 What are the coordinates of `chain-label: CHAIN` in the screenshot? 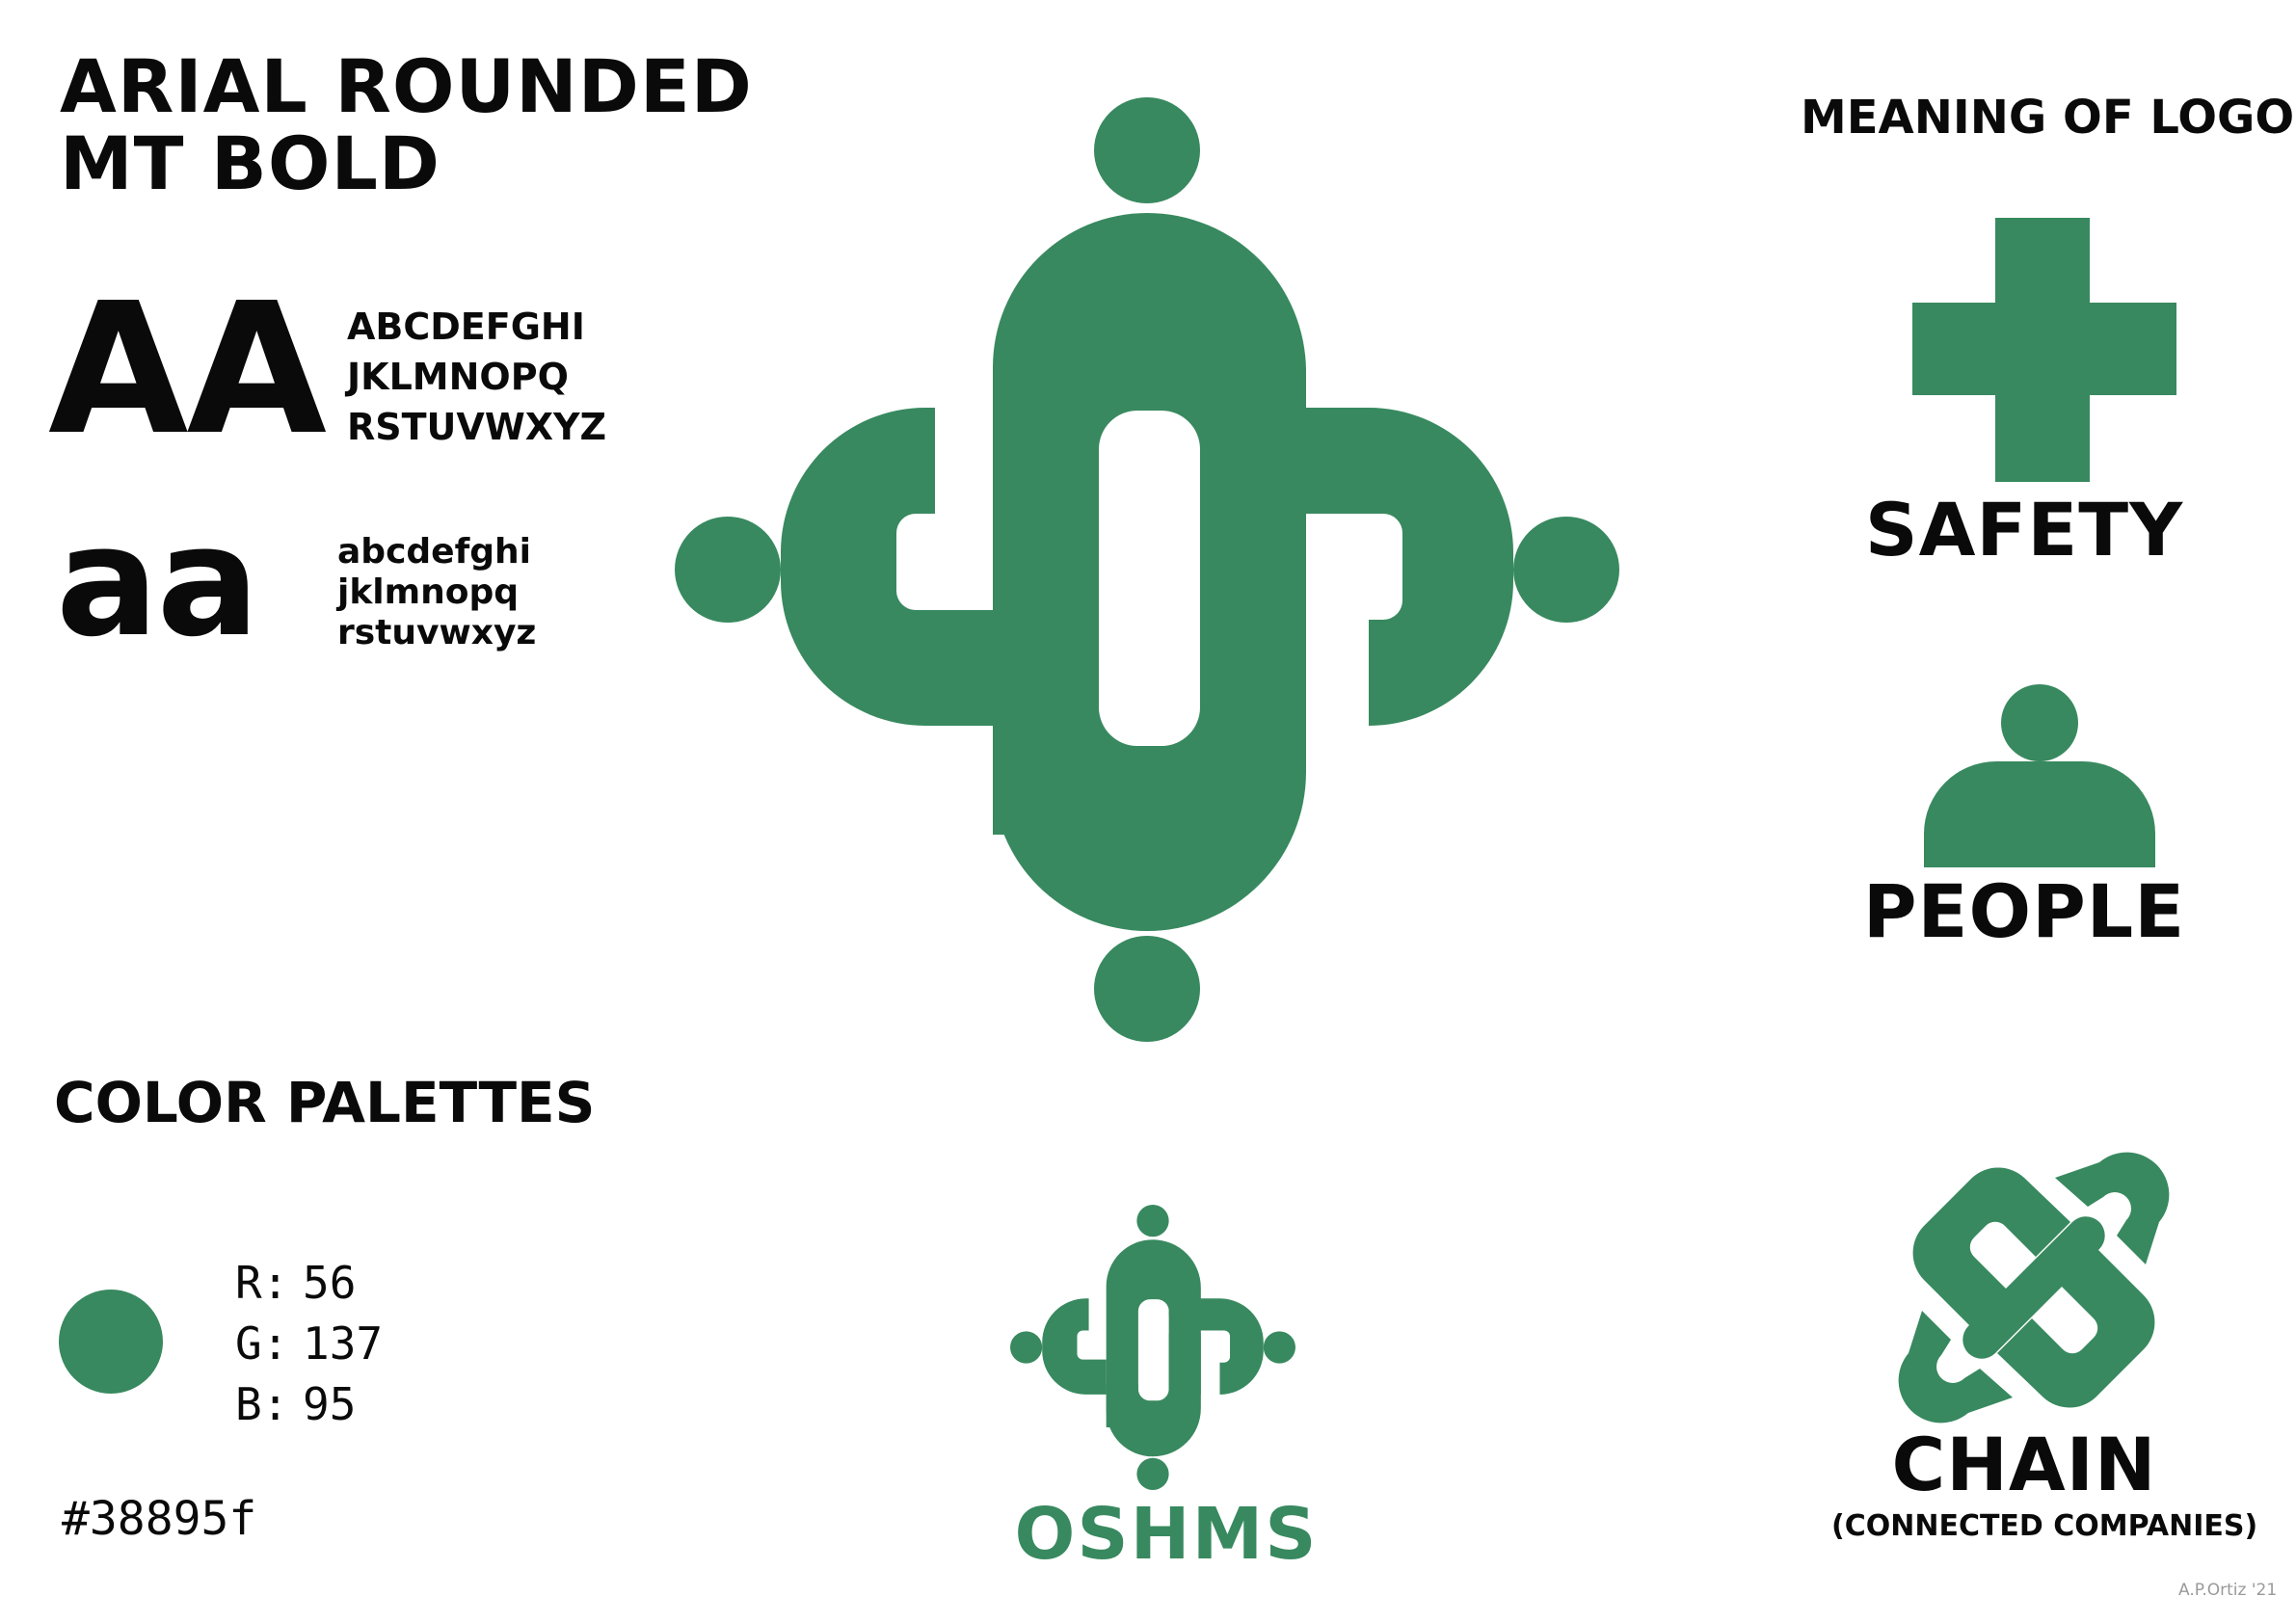 It's located at (2024, 1464).